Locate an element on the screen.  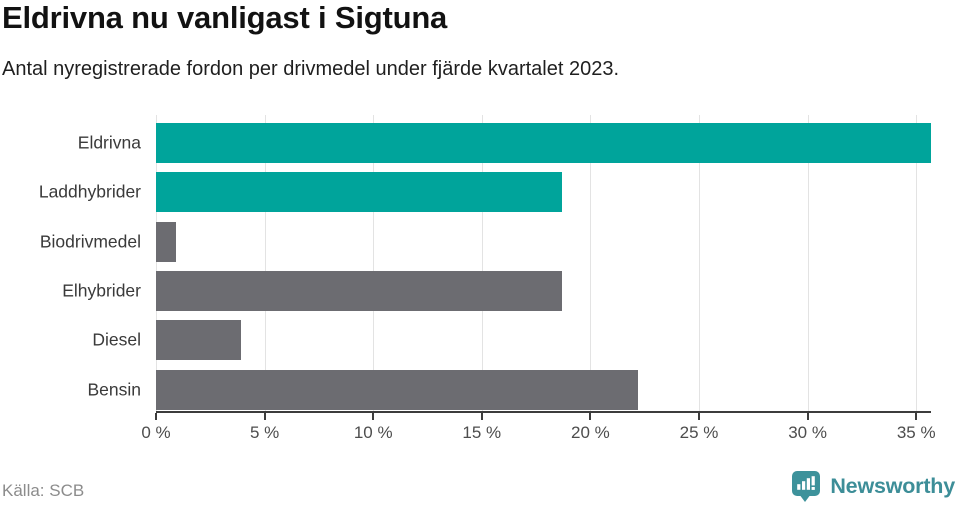
category-label: Eldrivna is located at coordinates (109, 142).